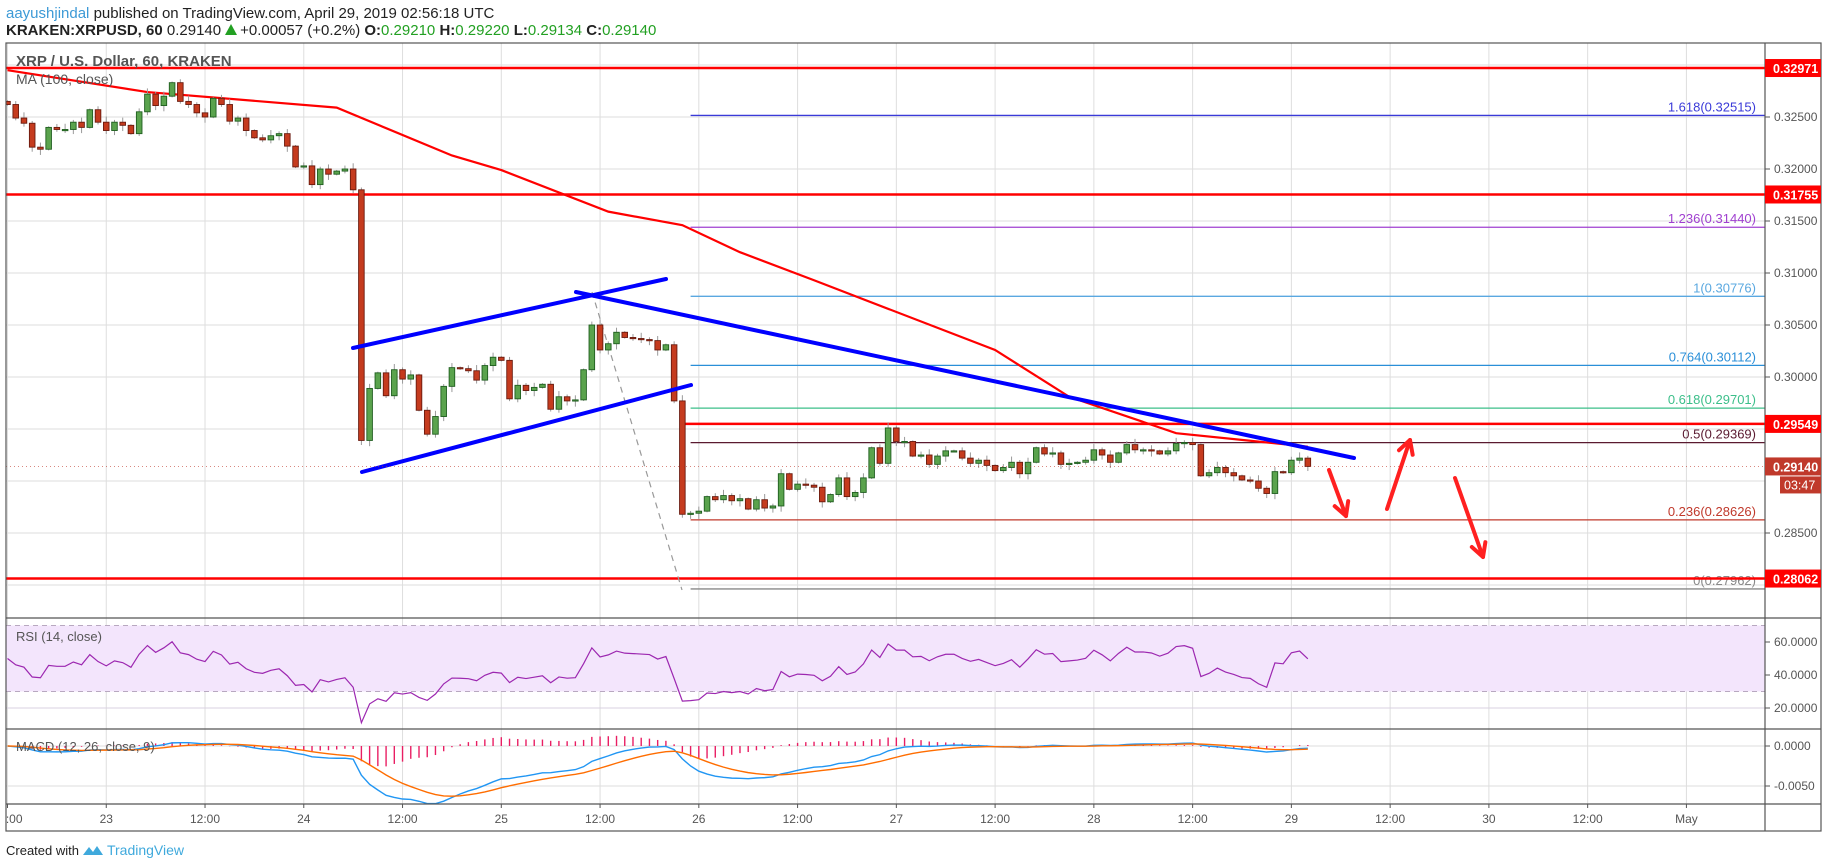 The image size is (1828, 868). Describe the element at coordinates (658, 682) in the screenshot. I see `rsi-pane` at that location.